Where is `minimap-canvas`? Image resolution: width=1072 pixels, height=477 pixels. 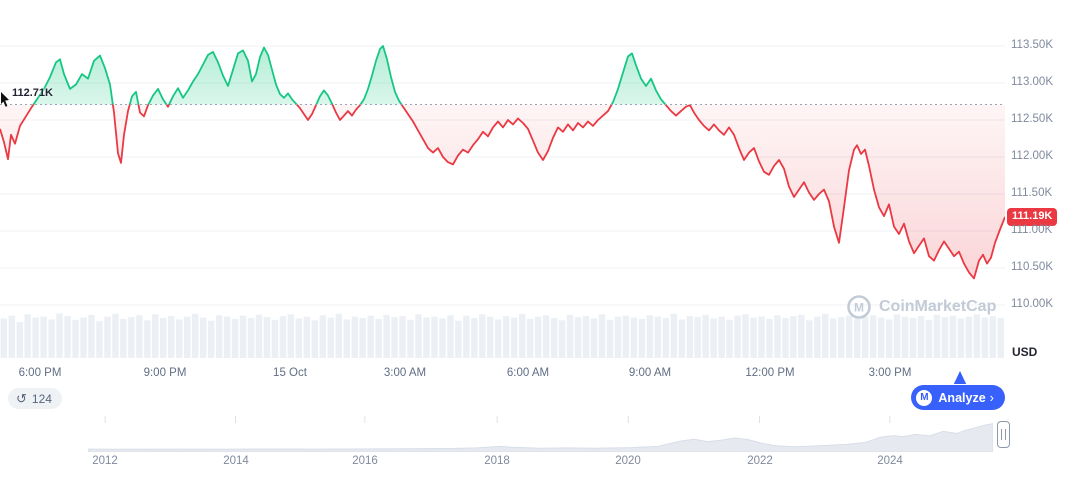 minimap-canvas is located at coordinates (540, 436).